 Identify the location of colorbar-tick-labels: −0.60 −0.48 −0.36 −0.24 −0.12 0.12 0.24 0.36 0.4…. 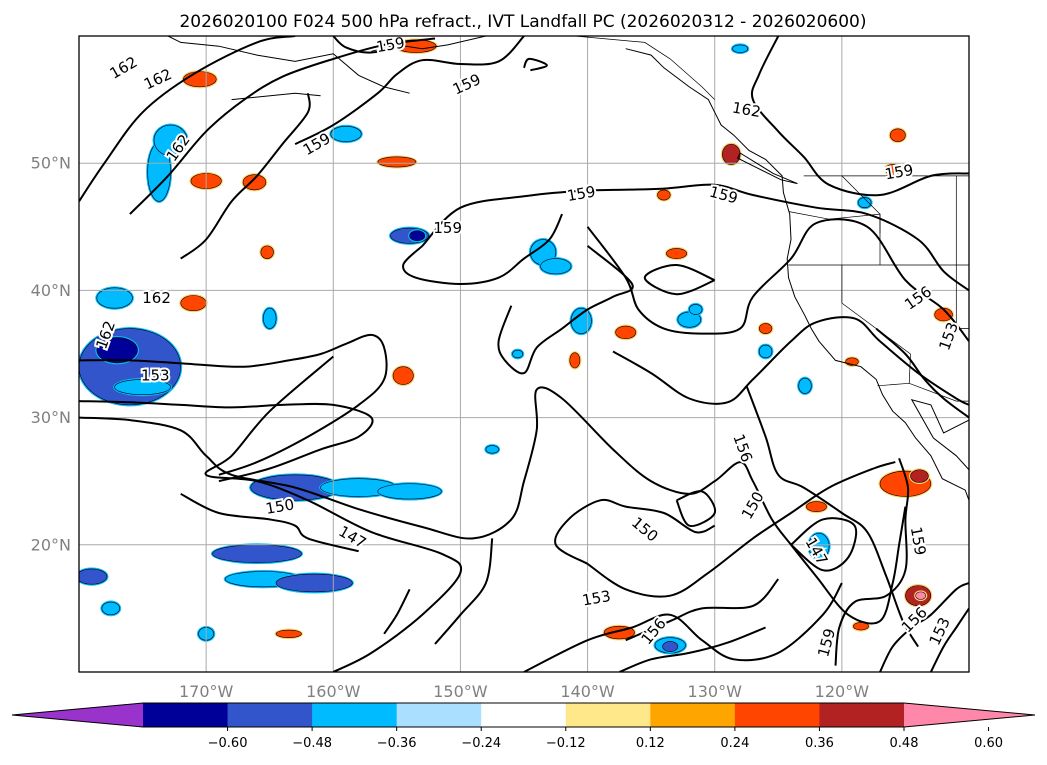
(605, 739).